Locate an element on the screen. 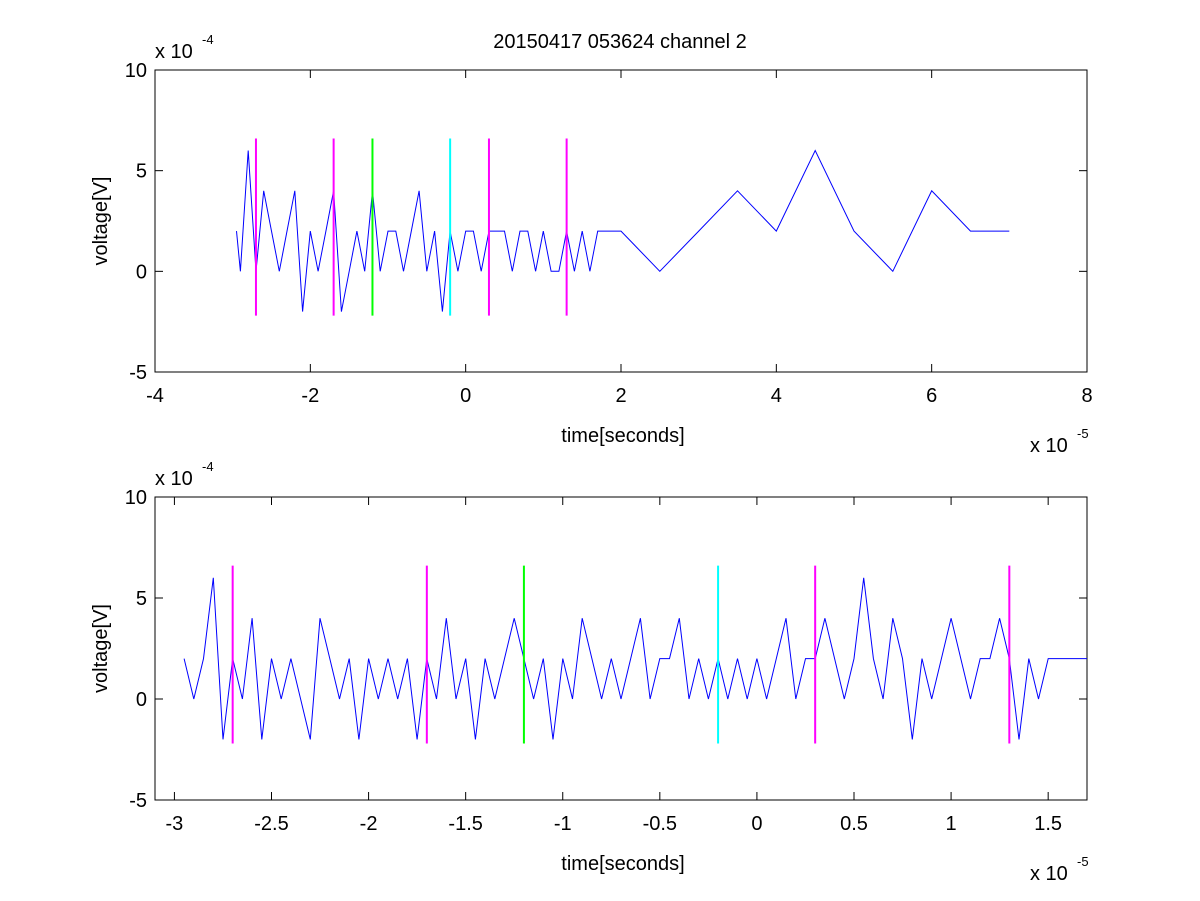  x-tick-label: 4 is located at coordinates (776, 396).